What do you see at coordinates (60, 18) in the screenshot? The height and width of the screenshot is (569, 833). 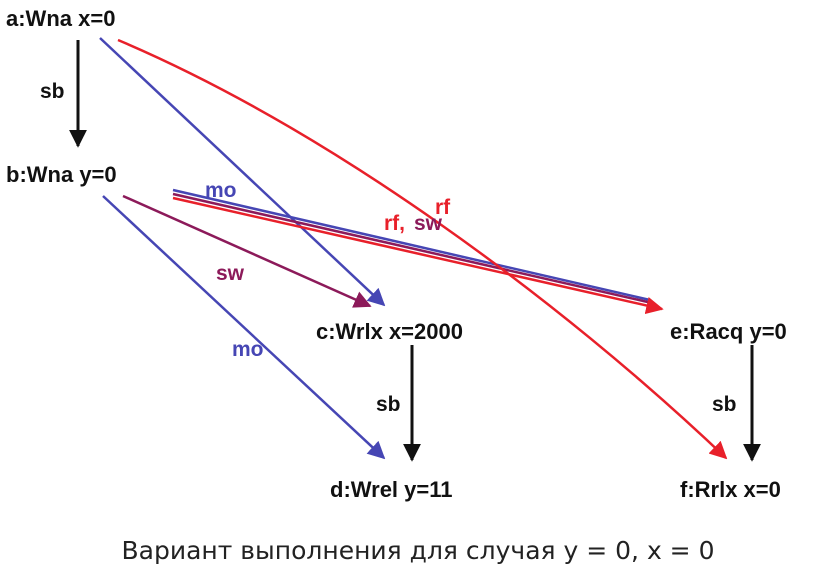 I see `node-a: a:Wna x=0` at bounding box center [60, 18].